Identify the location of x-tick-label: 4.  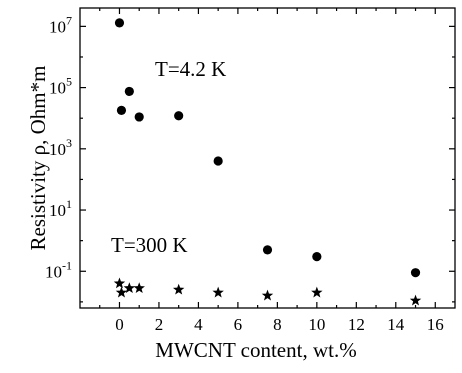
(198, 324).